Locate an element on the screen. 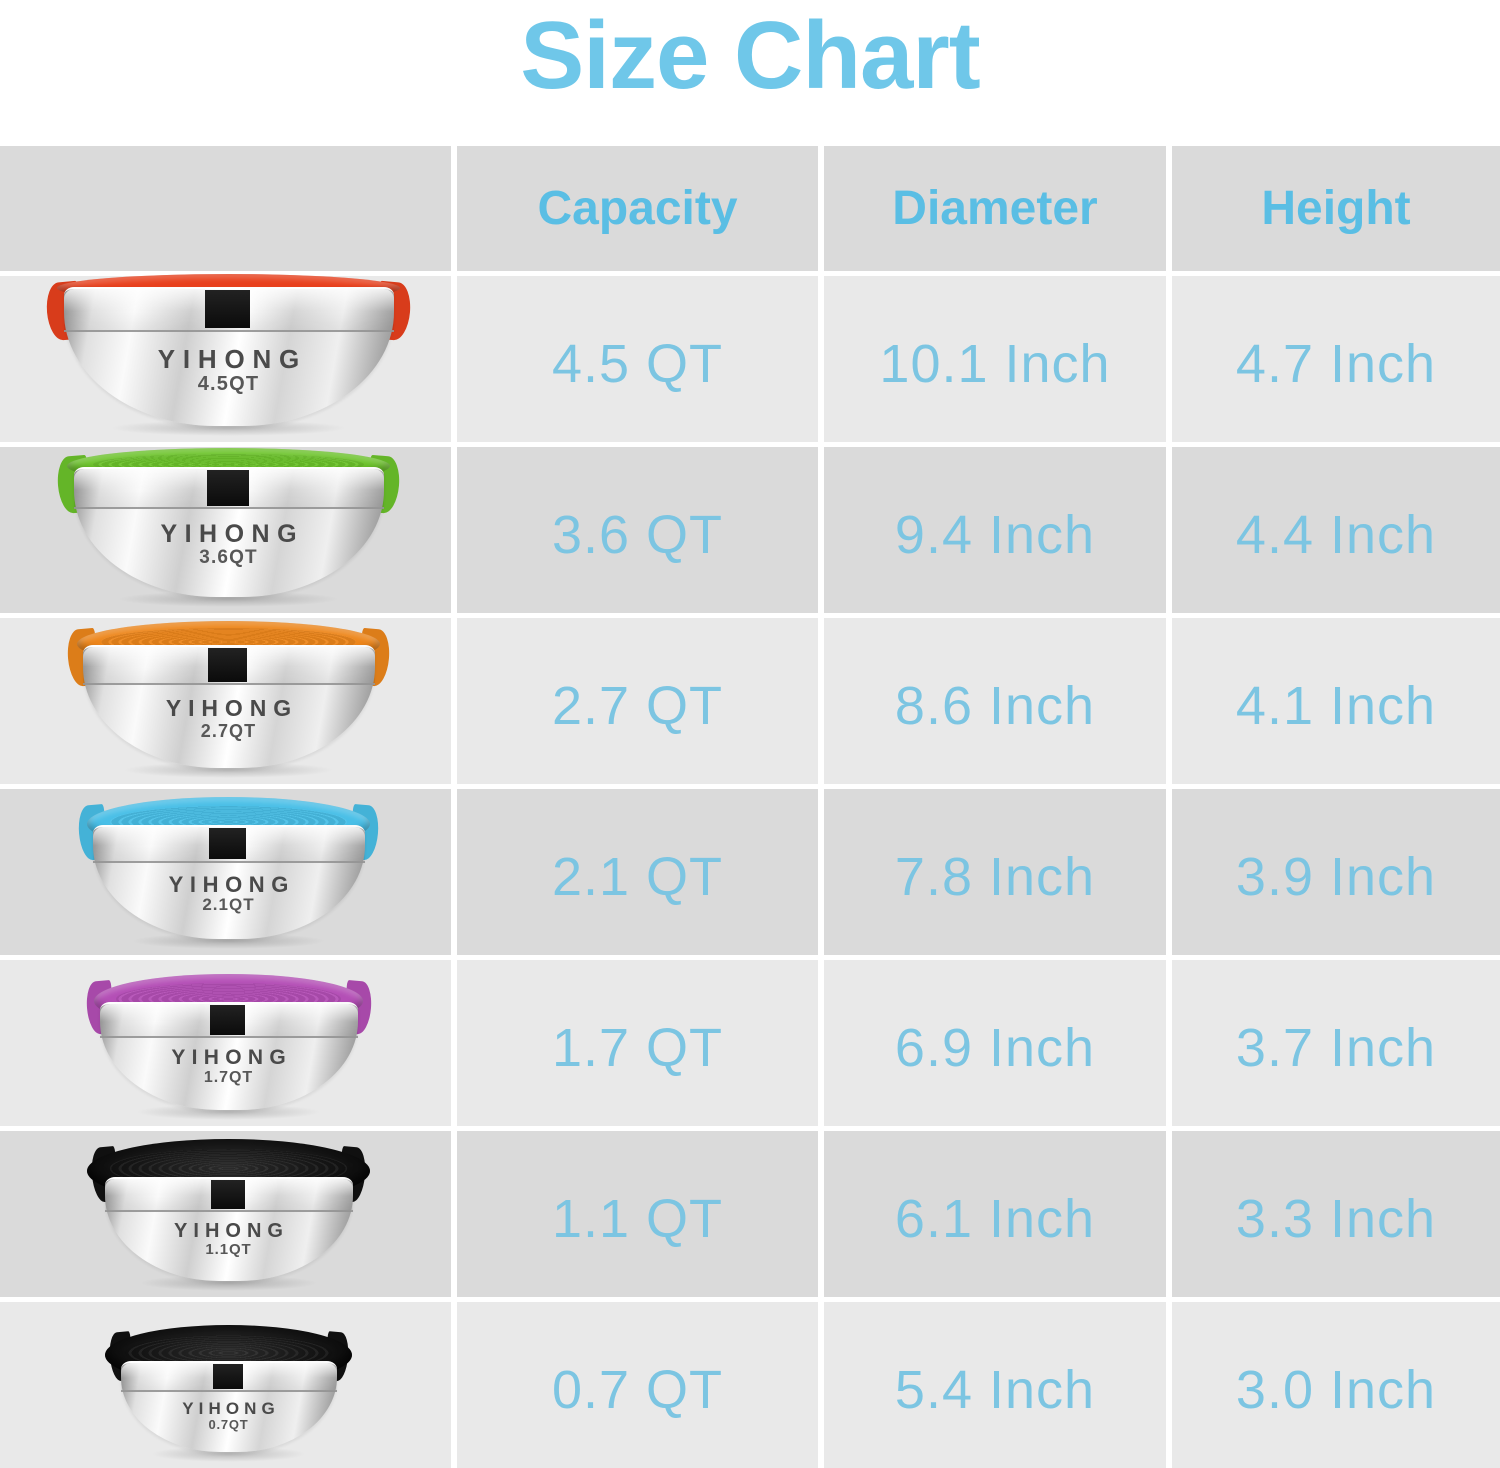 The width and height of the screenshot is (1500, 1468). bowl-image-1.1qt: YIHONG 1.1QT is located at coordinates (225, 1214).